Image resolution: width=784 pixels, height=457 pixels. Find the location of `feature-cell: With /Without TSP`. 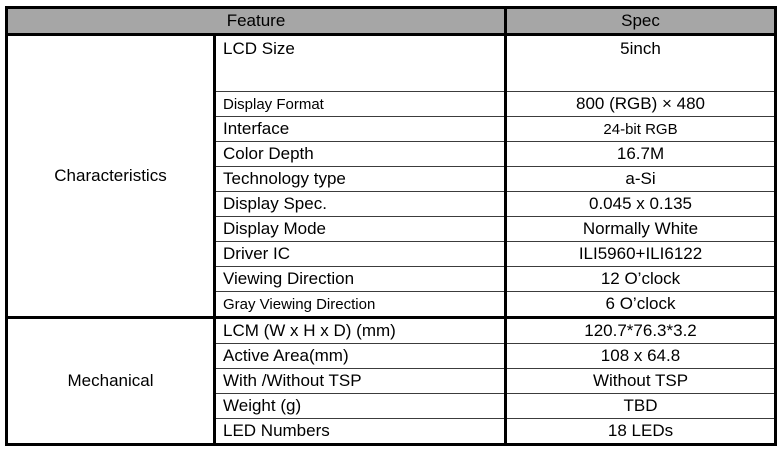

feature-cell: With /Without TSP is located at coordinates (360, 381).